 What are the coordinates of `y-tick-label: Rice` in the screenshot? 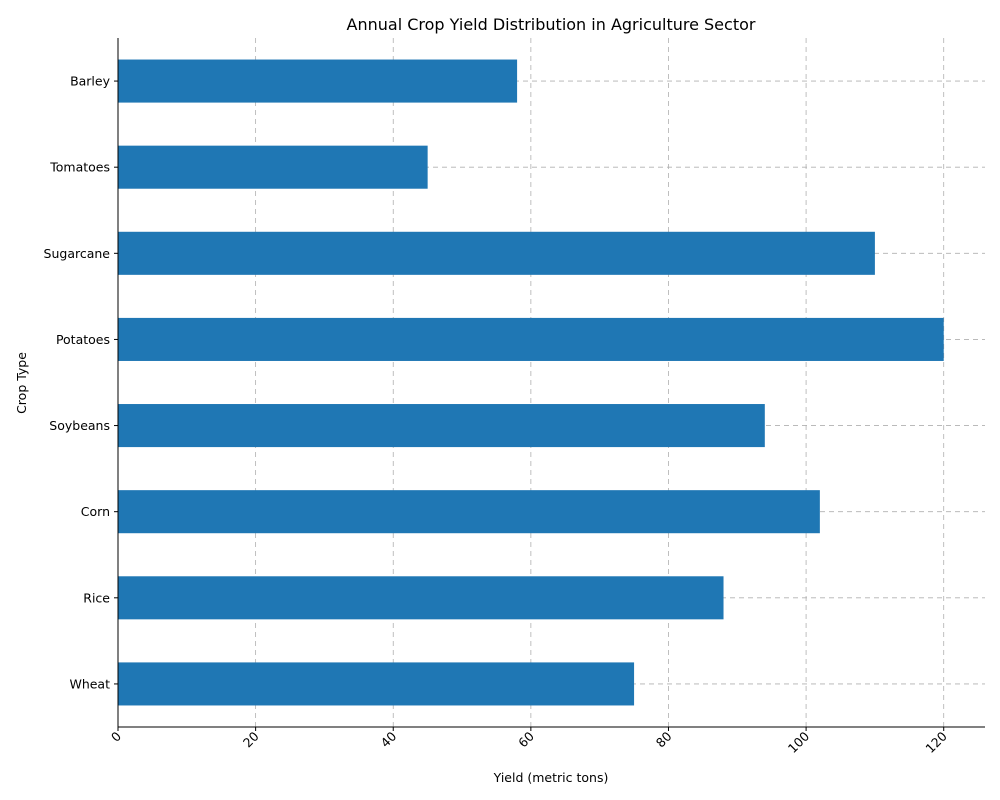 It's located at (96, 597).